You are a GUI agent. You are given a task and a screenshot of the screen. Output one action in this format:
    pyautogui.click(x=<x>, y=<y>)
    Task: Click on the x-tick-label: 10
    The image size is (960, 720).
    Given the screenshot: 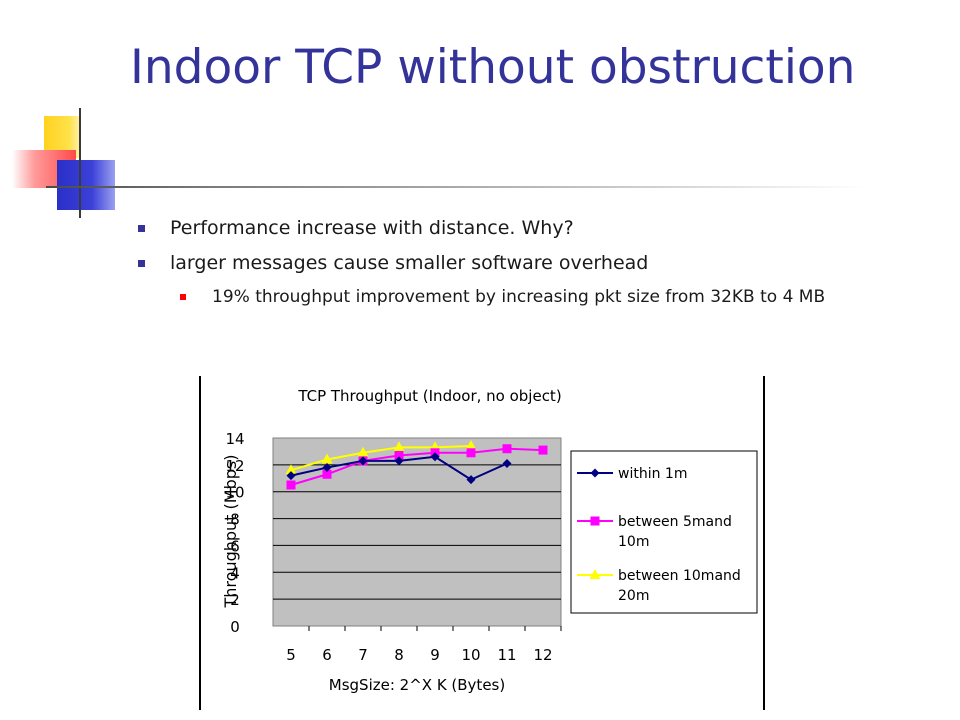 What is the action you would take?
    pyautogui.click(x=470, y=655)
    